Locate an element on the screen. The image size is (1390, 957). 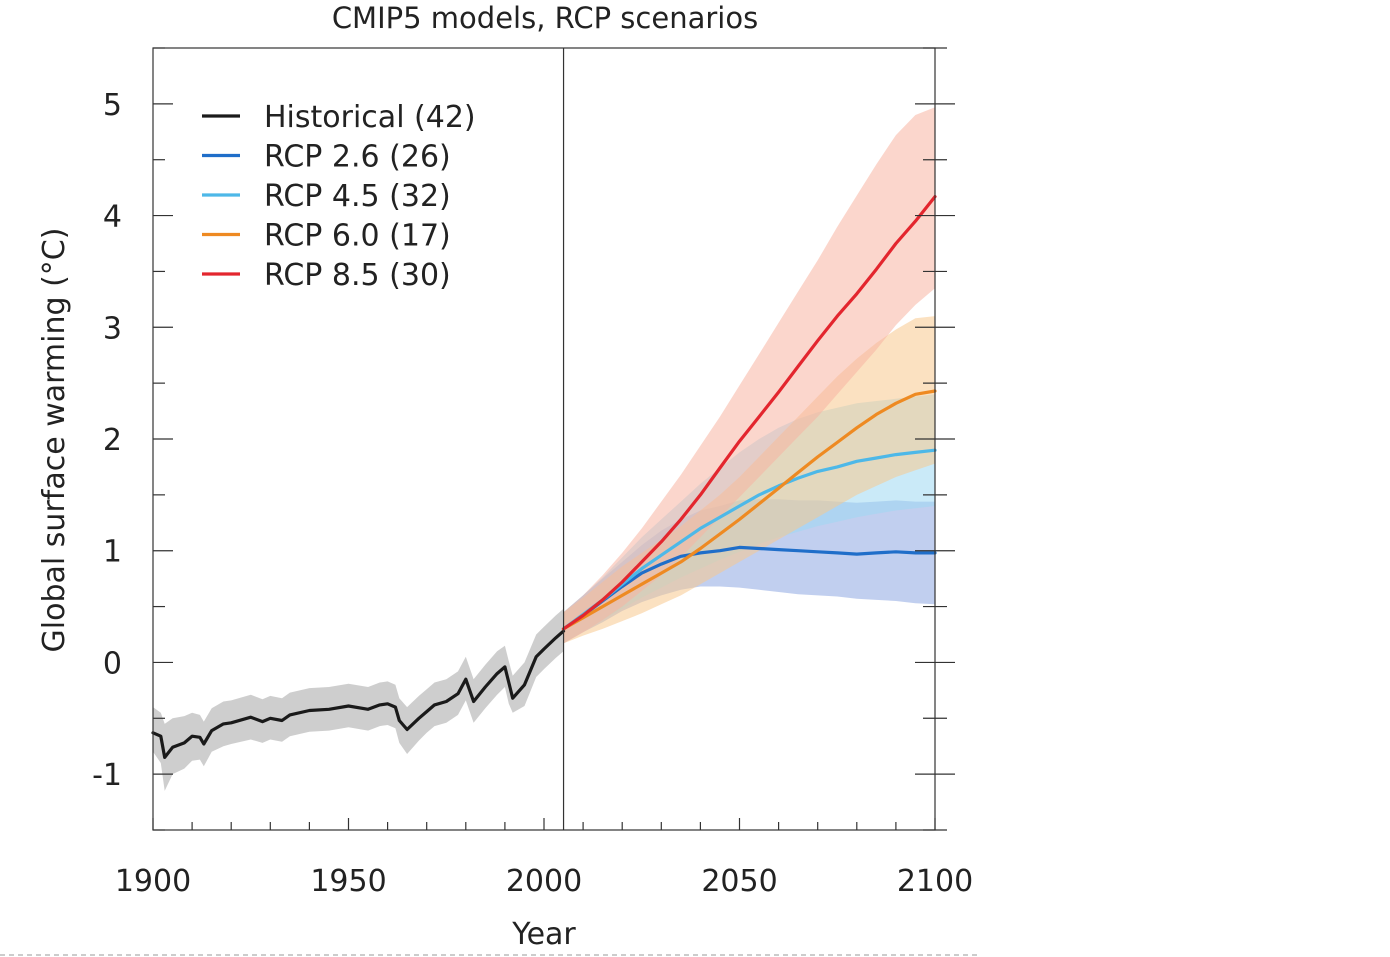
y-tick-label: 3 is located at coordinates (112, 328).